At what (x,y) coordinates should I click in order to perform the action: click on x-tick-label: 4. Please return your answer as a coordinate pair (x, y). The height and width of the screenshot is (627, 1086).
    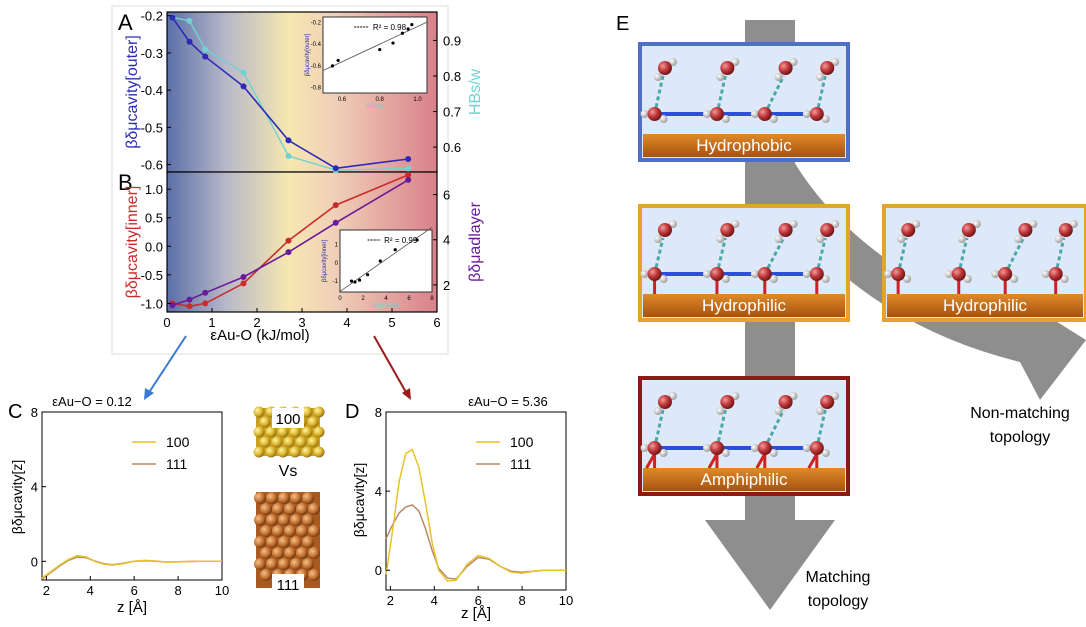
    Looking at the image, I should click on (90, 590).